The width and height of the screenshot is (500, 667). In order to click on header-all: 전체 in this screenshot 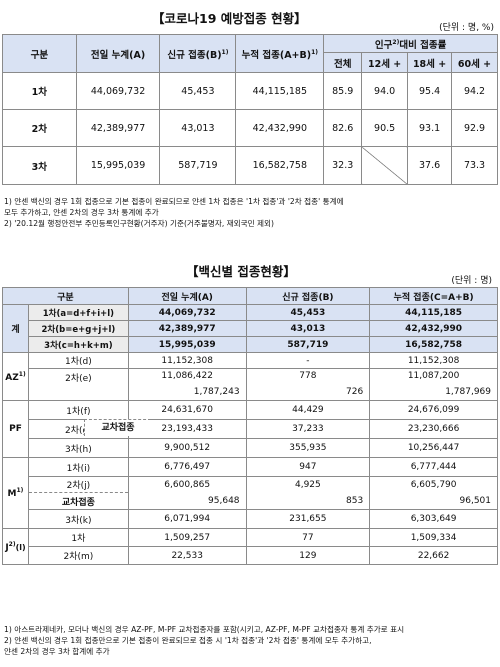, I will do `click(343, 62)`.